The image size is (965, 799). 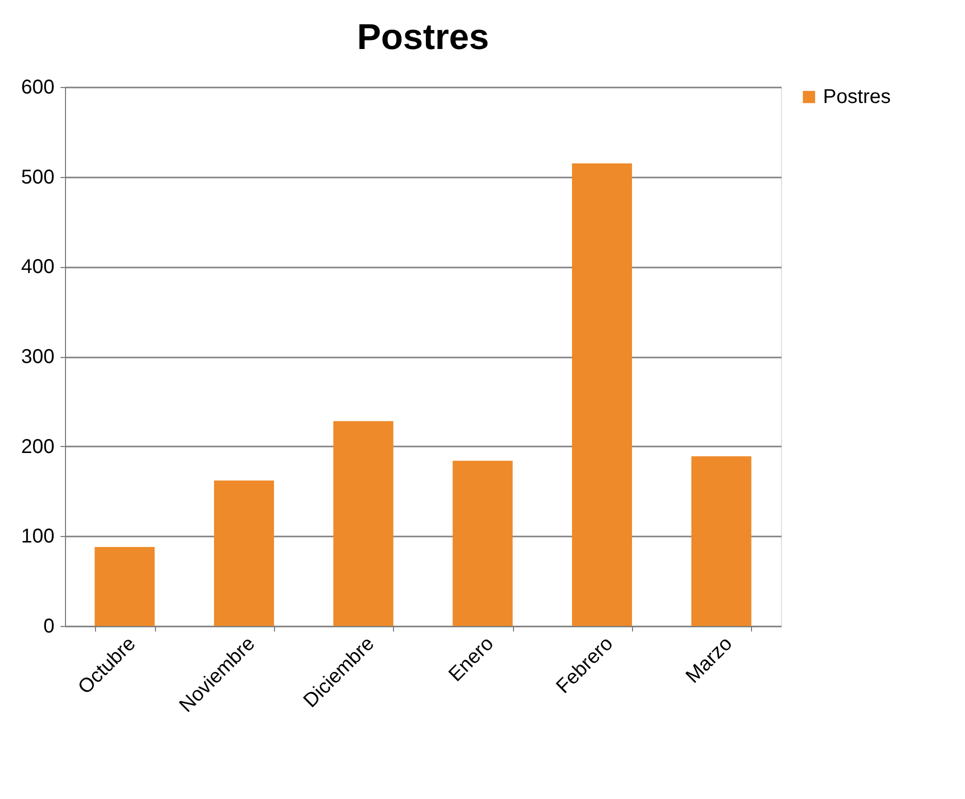 What do you see at coordinates (423, 36) in the screenshot?
I see `chart-title: Postres` at bounding box center [423, 36].